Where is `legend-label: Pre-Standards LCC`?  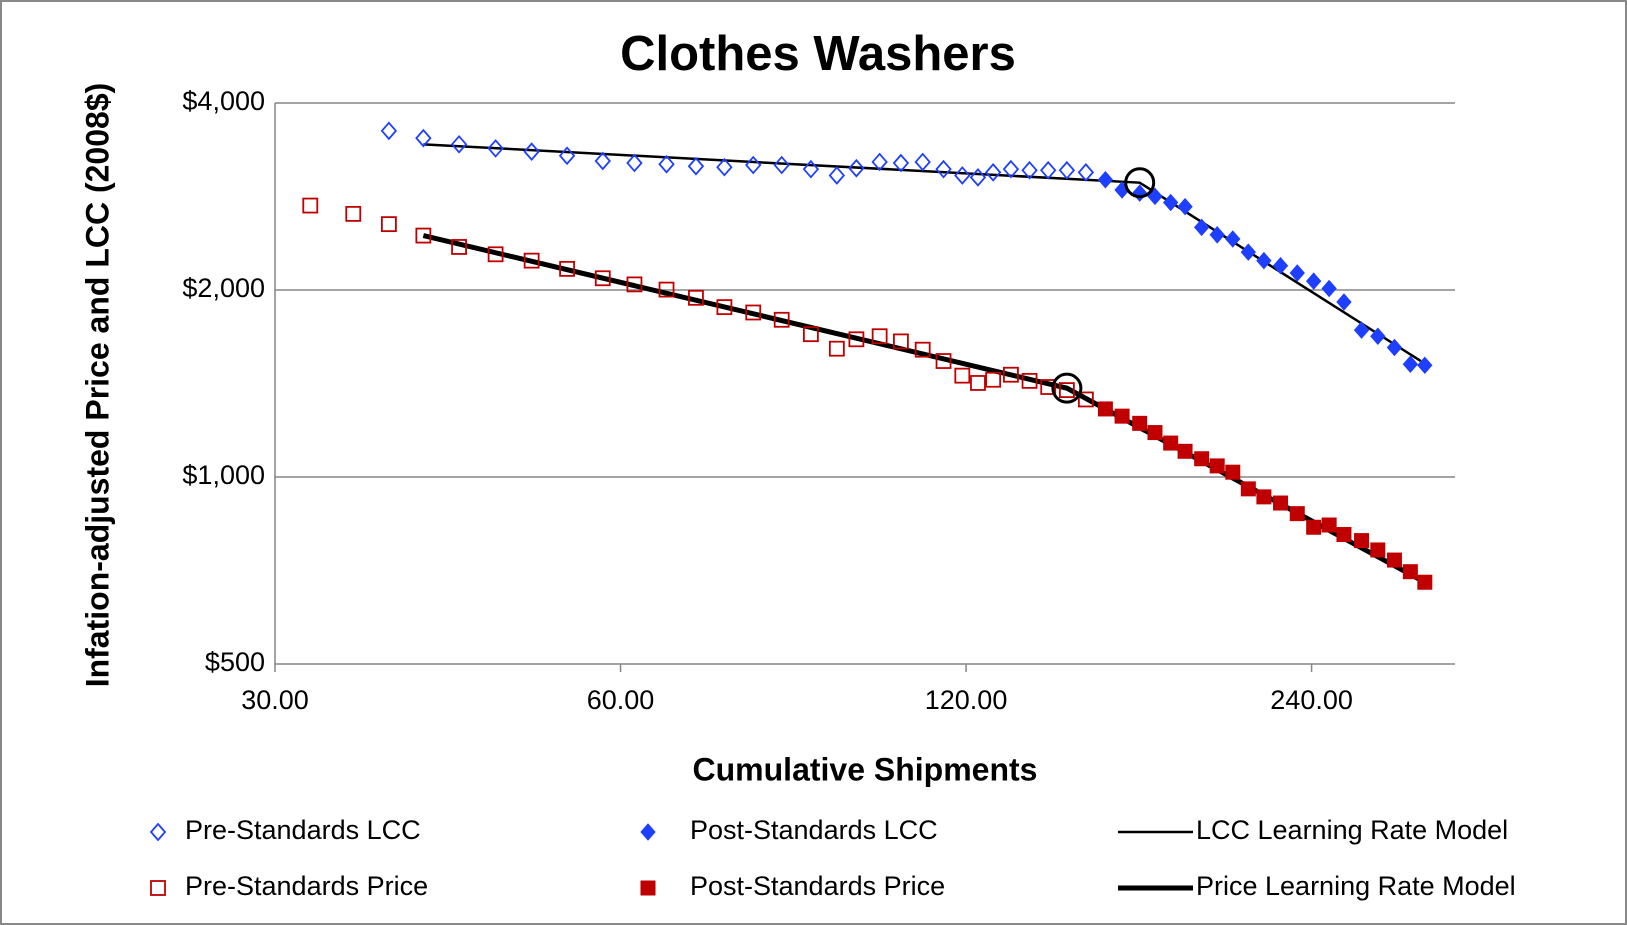
legend-label: Pre-Standards LCC is located at coordinates (303, 830).